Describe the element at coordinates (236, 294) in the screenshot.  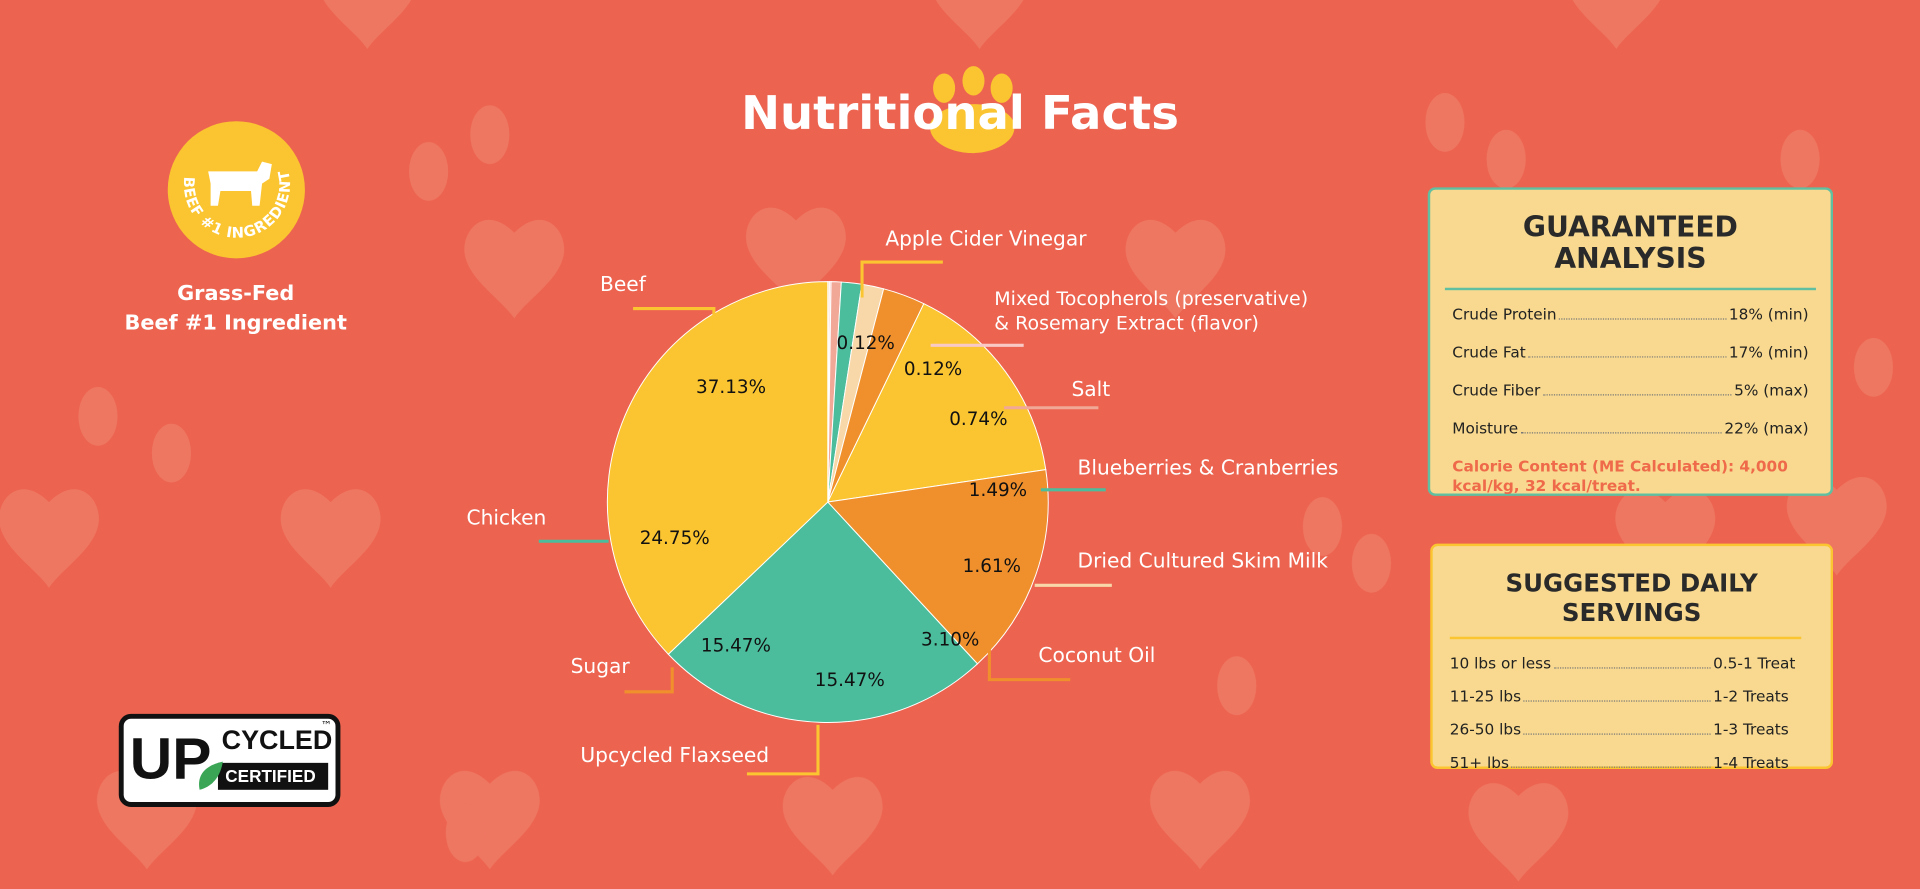
I see `caption-line: Grass-Fed` at that location.